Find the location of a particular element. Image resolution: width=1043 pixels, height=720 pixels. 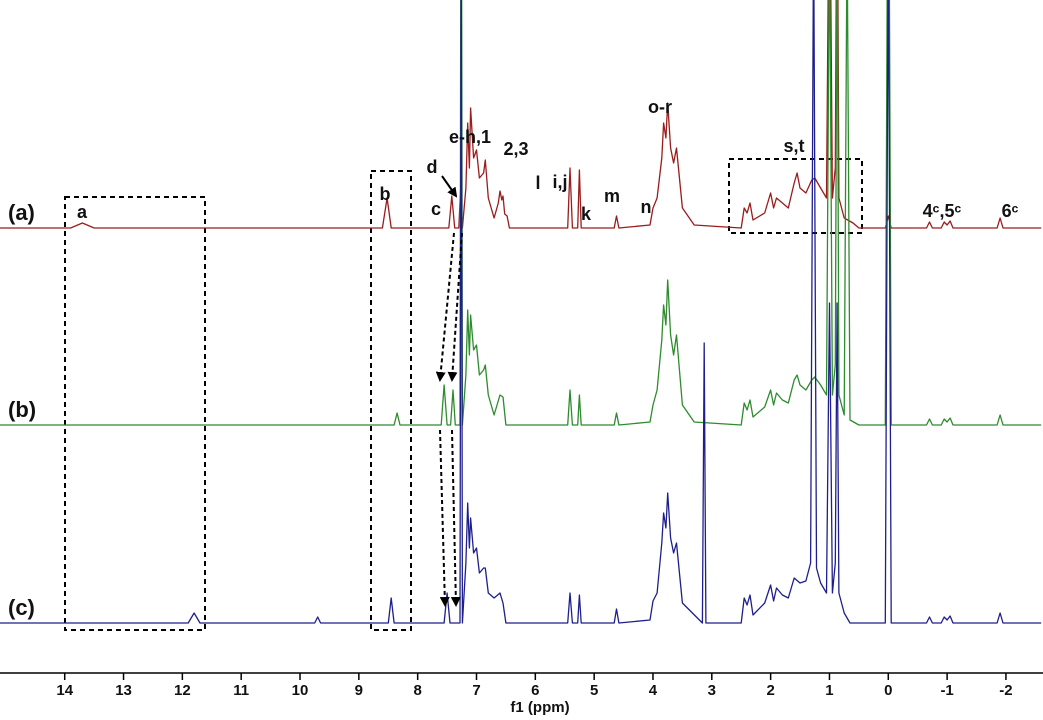

x-tick-label: 7 is located at coordinates (476, 690).